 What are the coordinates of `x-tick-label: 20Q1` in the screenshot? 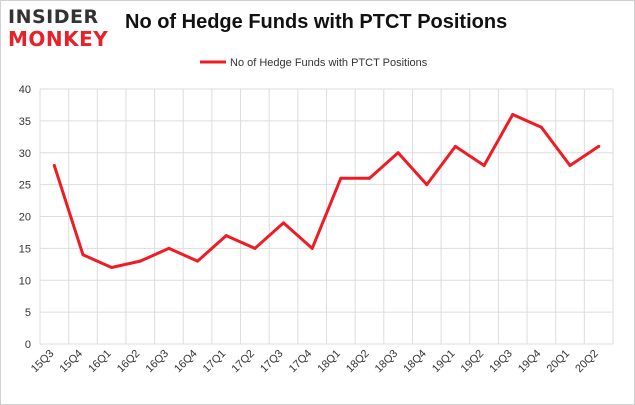 It's located at (559, 362).